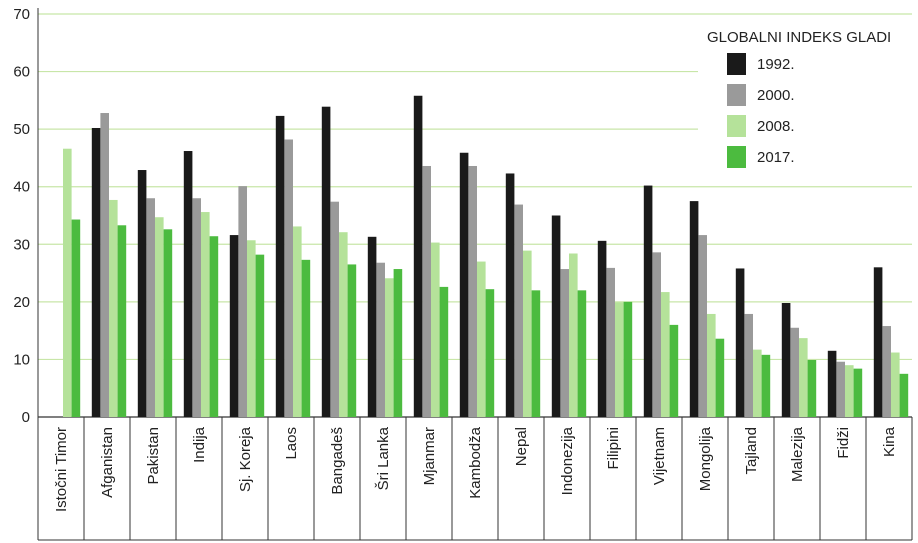 The width and height of the screenshot is (918, 543). Describe the element at coordinates (751, 451) in the screenshot. I see `category-label: Tajland` at that location.